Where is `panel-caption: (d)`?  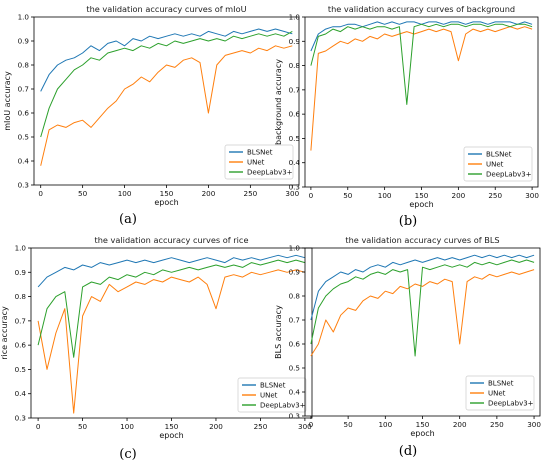
panel-caption: (d) is located at coordinates (408, 451).